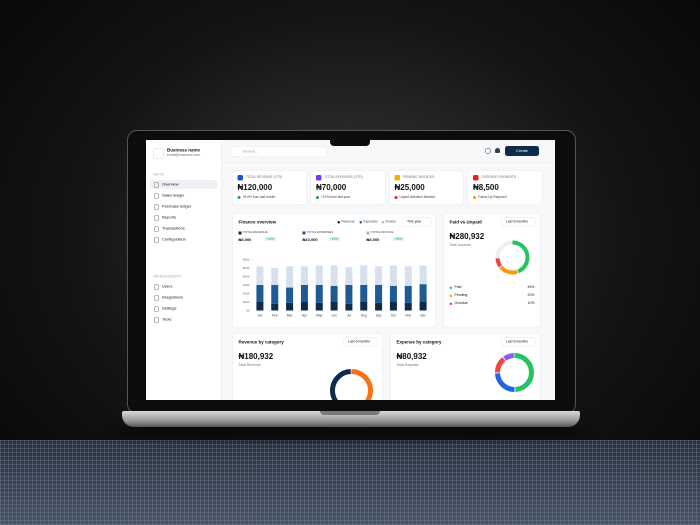 This screenshot has width=700, height=525. Describe the element at coordinates (390, 222) in the screenshot. I see `legend-label: Invoice` at that location.